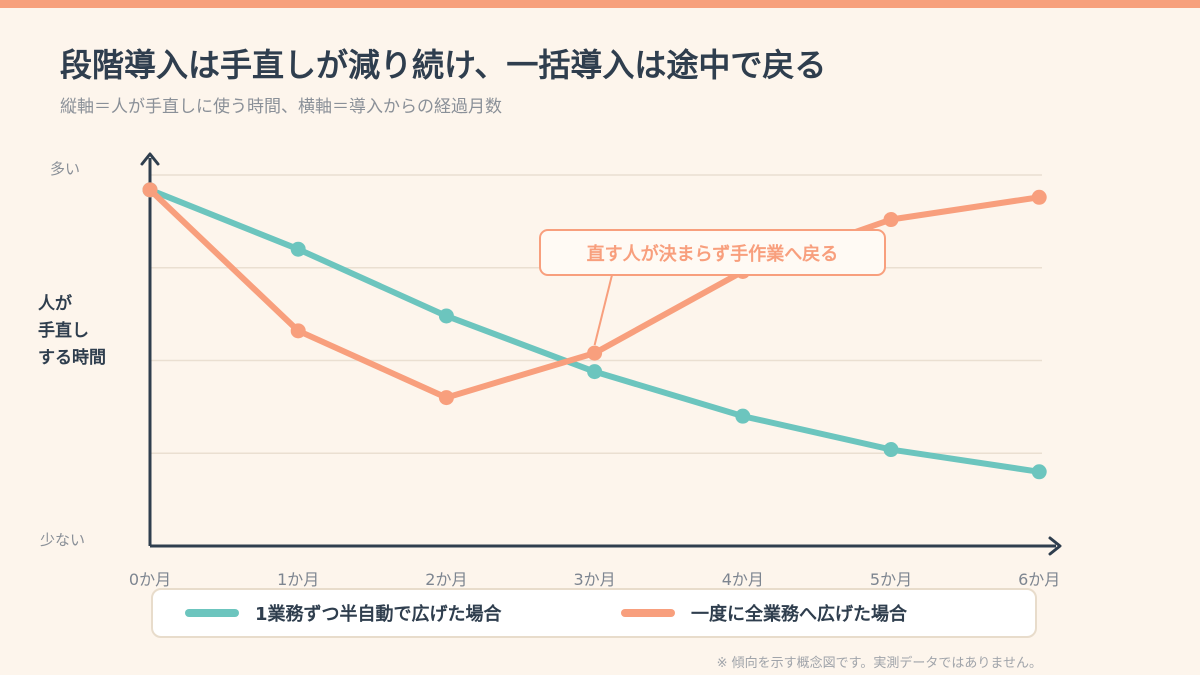  I want to click on annotation-box, so click(712, 252).